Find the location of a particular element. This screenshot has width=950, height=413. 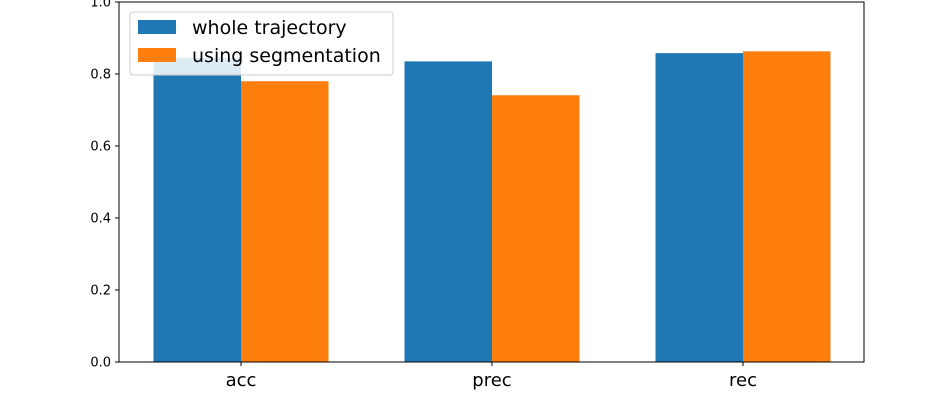

legend-box is located at coordinates (261, 43).